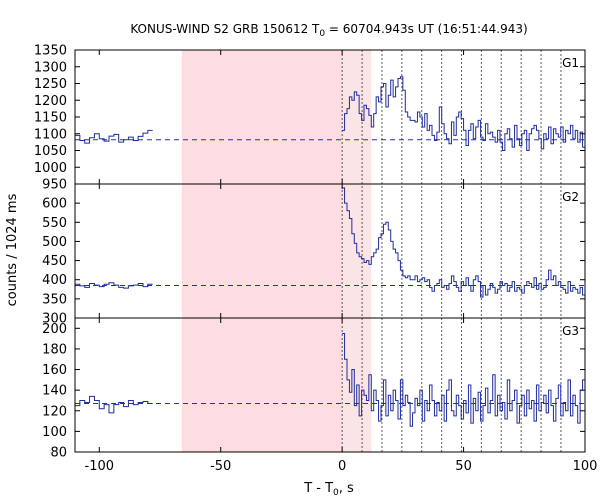  What do you see at coordinates (336, 493) in the screenshot?
I see `xlabel-subscript: 0` at bounding box center [336, 493].